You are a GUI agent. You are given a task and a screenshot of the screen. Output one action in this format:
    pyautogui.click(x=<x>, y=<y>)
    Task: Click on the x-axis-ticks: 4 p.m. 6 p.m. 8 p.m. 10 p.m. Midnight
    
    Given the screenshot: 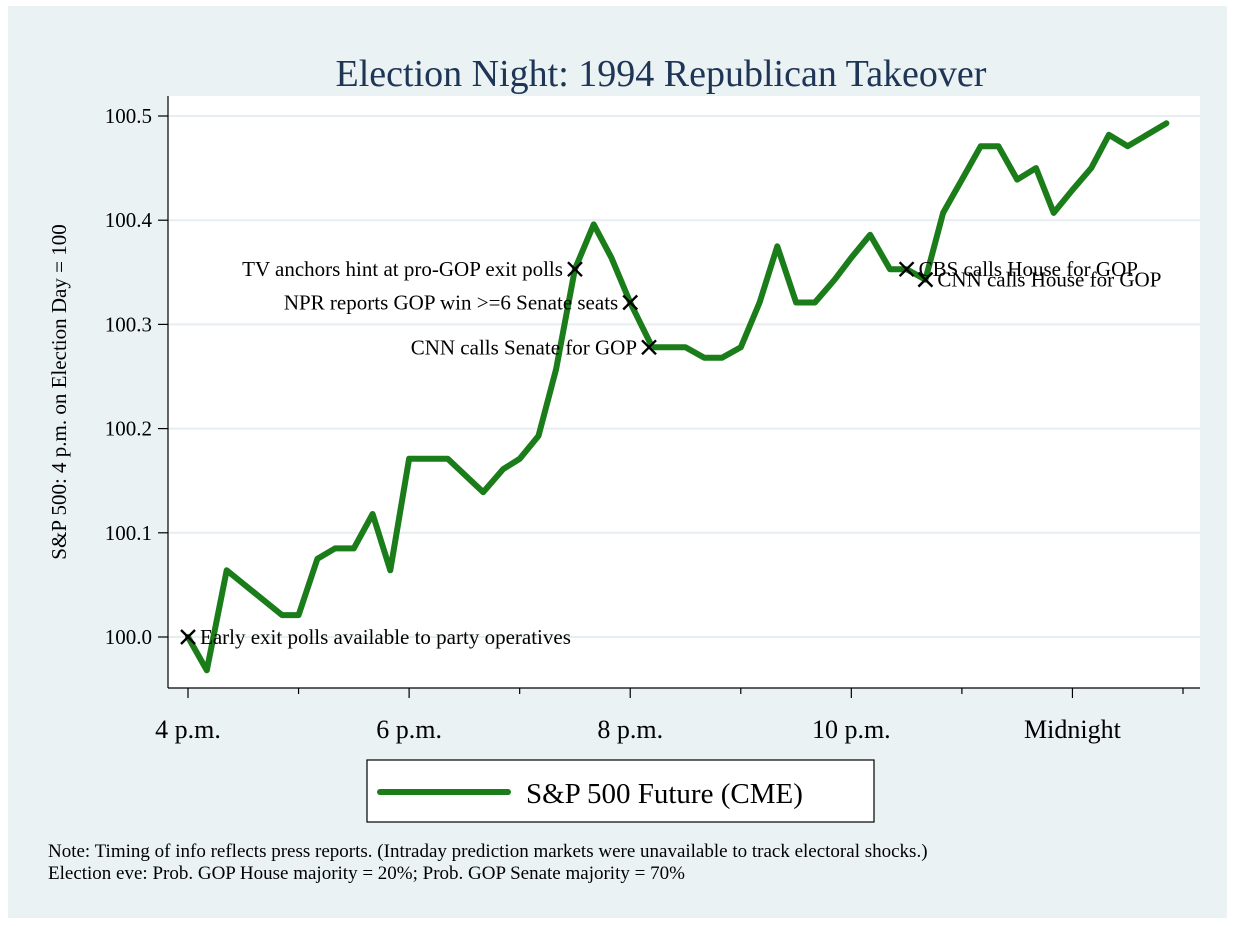 What is the action you would take?
    pyautogui.click(x=669, y=716)
    